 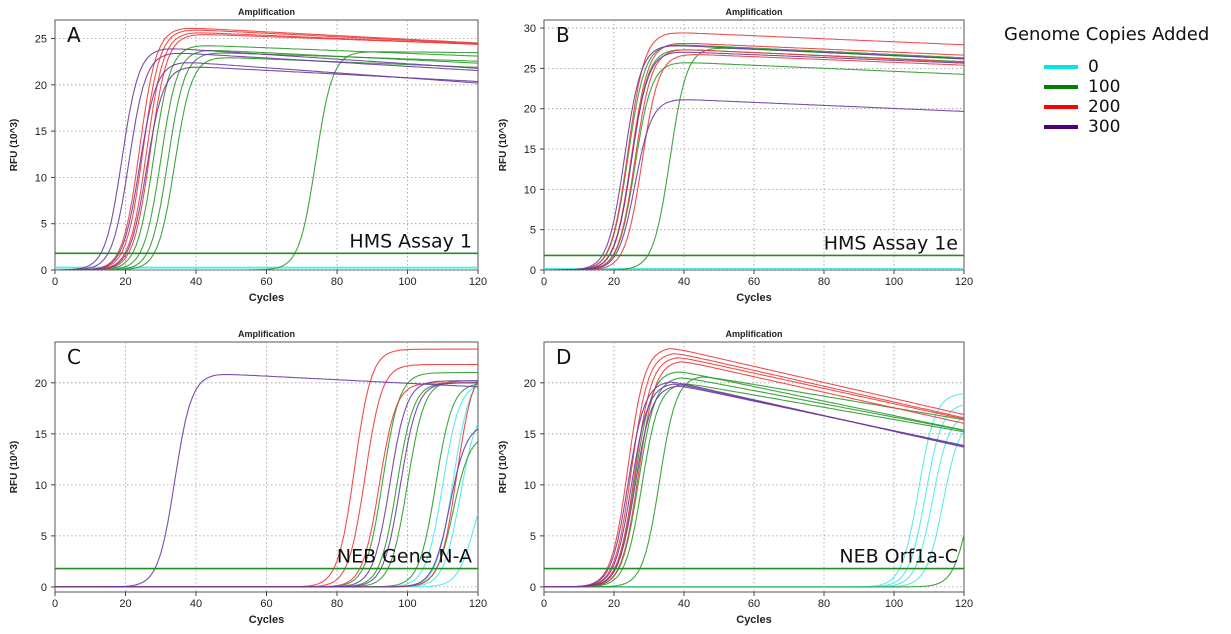 I want to click on legend-label-100: 100, so click(x=1104, y=87).